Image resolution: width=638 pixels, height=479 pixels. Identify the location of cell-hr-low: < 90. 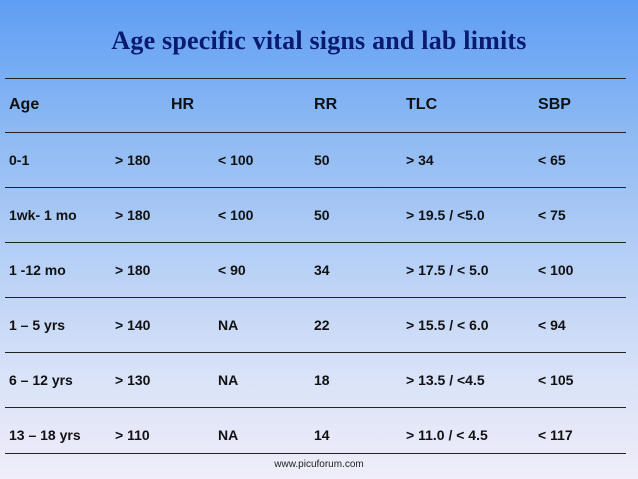
(232, 269).